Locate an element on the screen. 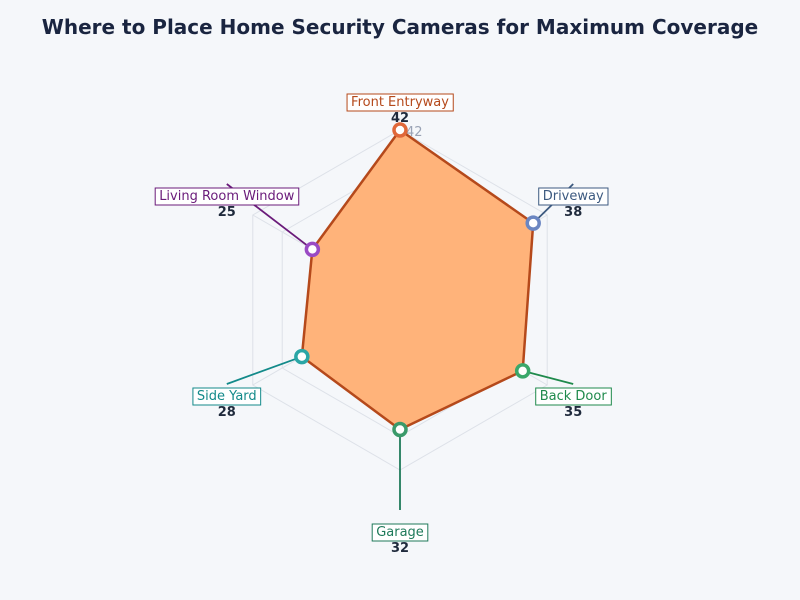  category-label-text: Garage is located at coordinates (400, 532).